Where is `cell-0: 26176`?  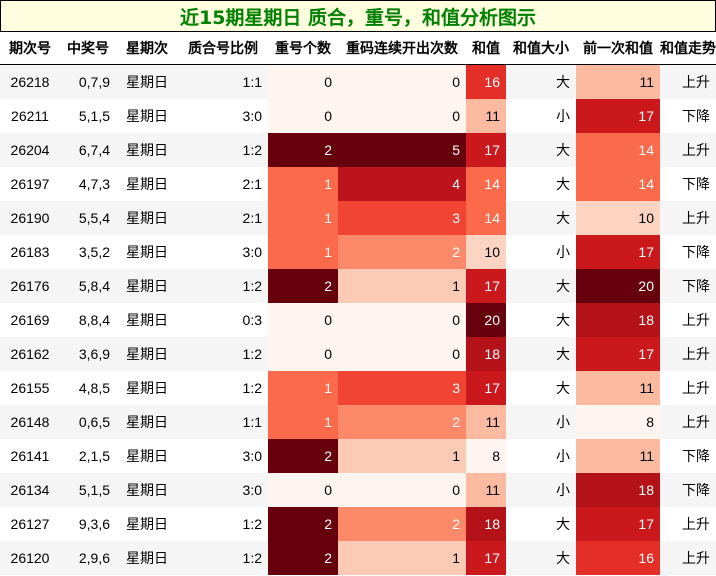 cell-0: 26176 is located at coordinates (30, 286).